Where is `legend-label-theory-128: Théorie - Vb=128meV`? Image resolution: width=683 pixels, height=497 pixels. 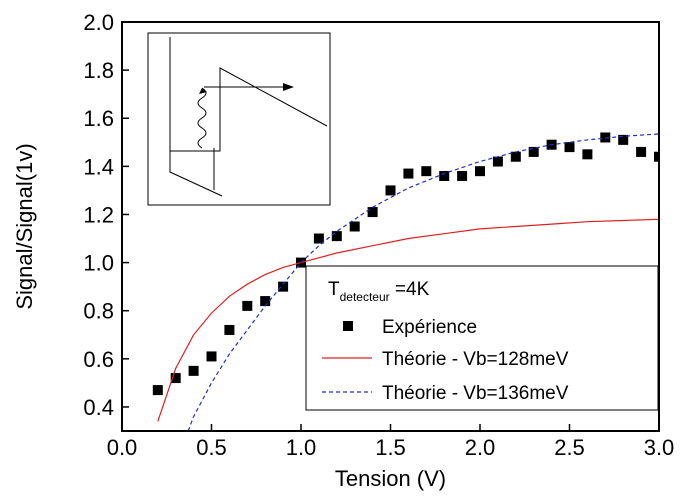 legend-label-theory-128: Théorie - Vb=128meV is located at coordinates (475, 359).